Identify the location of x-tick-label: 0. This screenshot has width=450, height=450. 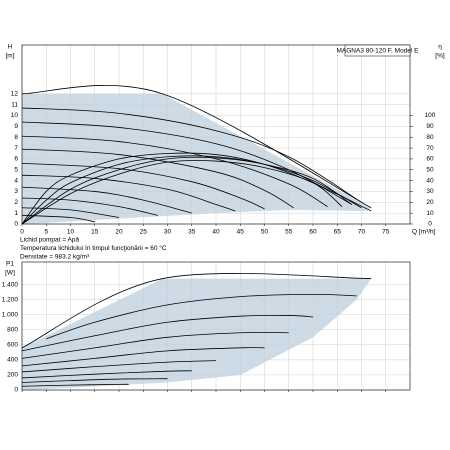
(22, 232).